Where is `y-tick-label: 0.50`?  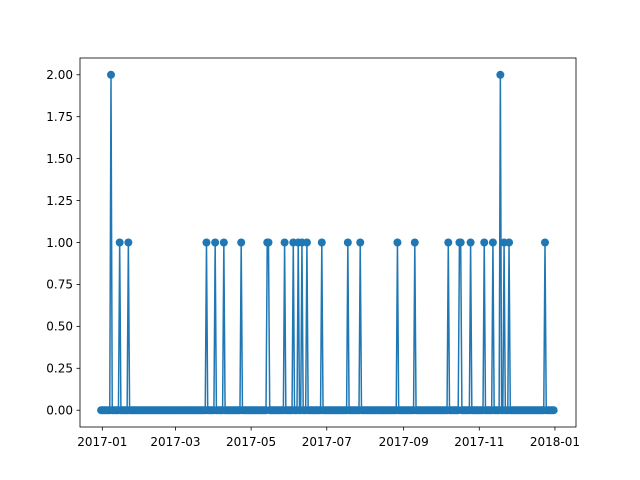 y-tick-label: 0.50 is located at coordinates (59, 327).